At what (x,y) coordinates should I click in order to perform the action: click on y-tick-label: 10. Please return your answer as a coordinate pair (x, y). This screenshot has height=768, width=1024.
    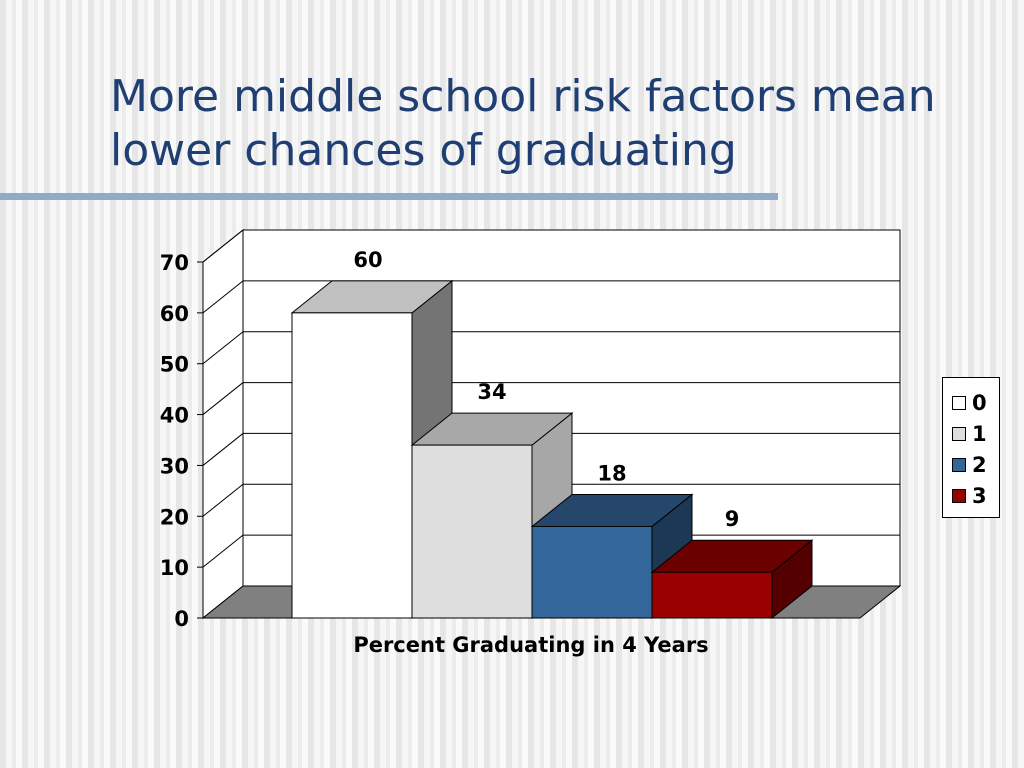
    Looking at the image, I should click on (174, 568).